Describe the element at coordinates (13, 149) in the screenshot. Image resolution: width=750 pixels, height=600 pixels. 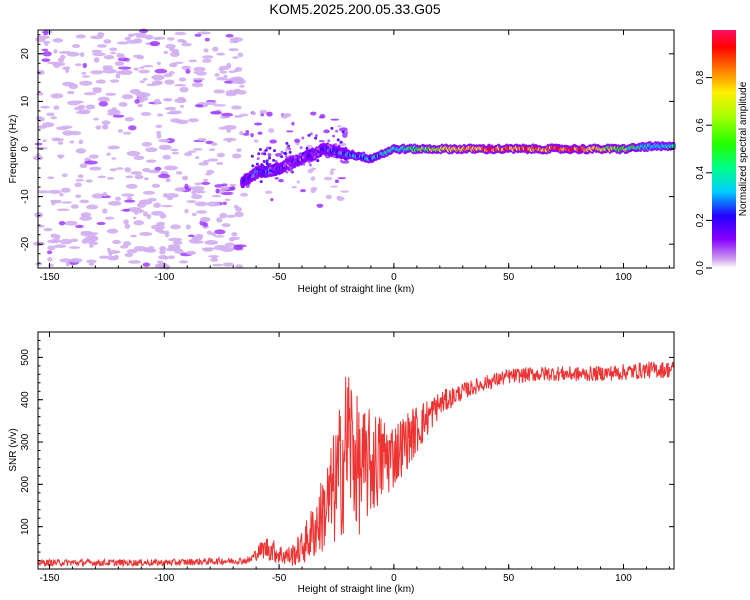
I see `spectrogram-y-label: Frequency (Hz)` at that location.